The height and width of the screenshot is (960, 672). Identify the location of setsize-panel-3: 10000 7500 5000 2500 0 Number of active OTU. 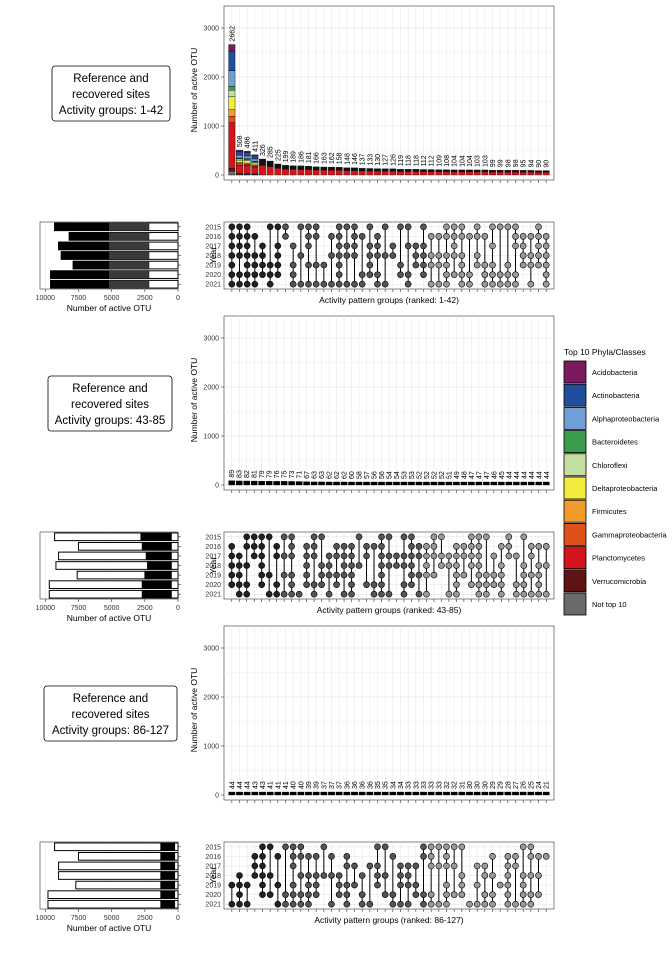
(108, 887).